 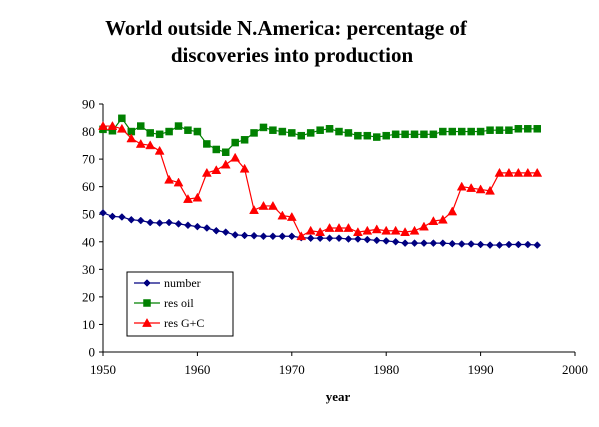 I want to click on y-tick-label: 60, so click(x=88, y=186).